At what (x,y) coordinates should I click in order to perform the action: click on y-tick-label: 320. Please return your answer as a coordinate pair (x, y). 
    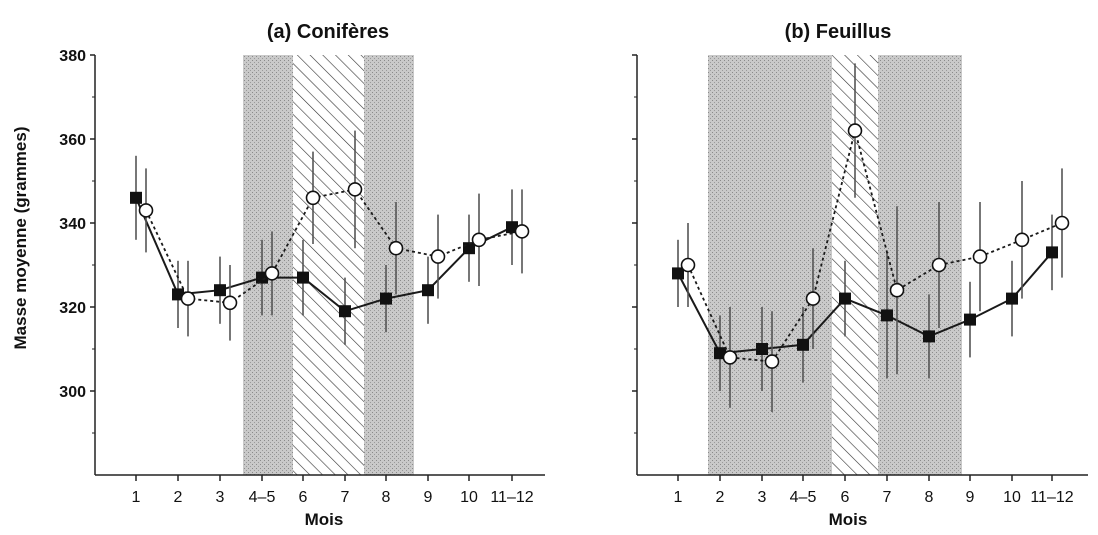
    Looking at the image, I should click on (72, 308).